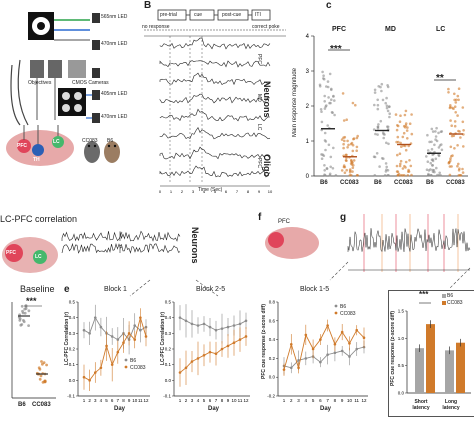 The width and height of the screenshot is (474, 421). What do you see at coordinates (401, 365) in the screenshot?
I see `g-y-tick: 0.5` at bounding box center [401, 365].